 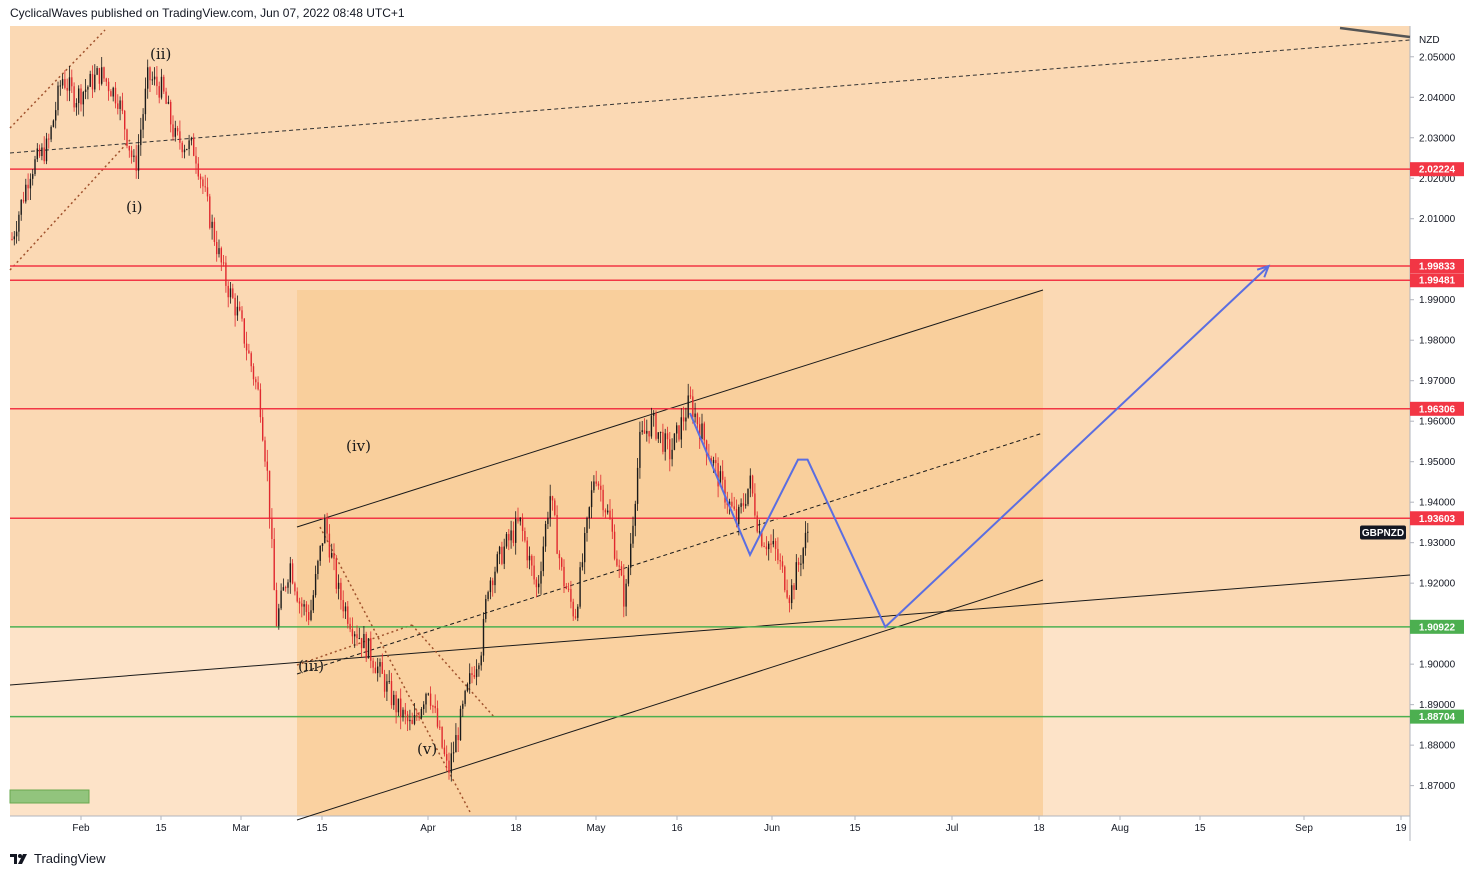 What do you see at coordinates (516, 828) in the screenshot?
I see `x-tick-label: 18` at bounding box center [516, 828].